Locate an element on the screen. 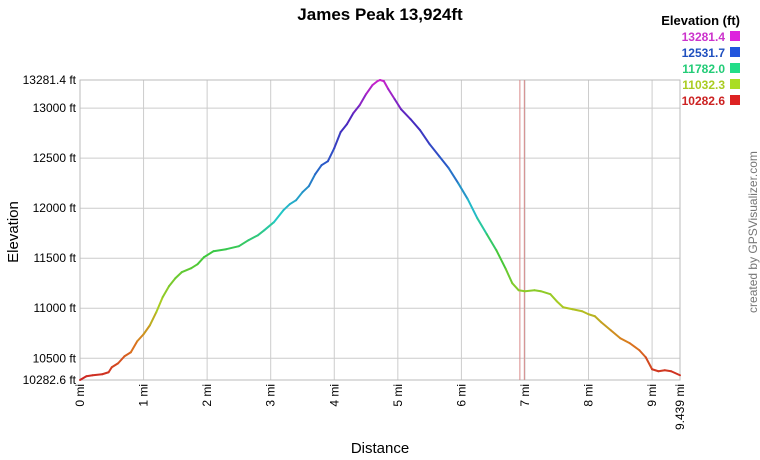 This screenshot has width=760, height=460. x-tick-label: 1 mi is located at coordinates (144, 395).